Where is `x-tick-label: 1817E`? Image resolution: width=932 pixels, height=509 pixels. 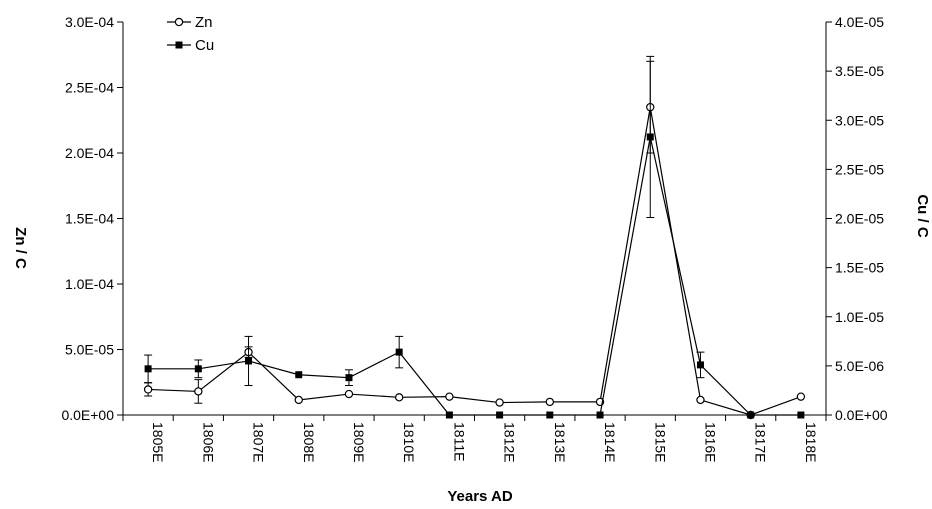
x-tick-label: 1817E is located at coordinates (761, 442).